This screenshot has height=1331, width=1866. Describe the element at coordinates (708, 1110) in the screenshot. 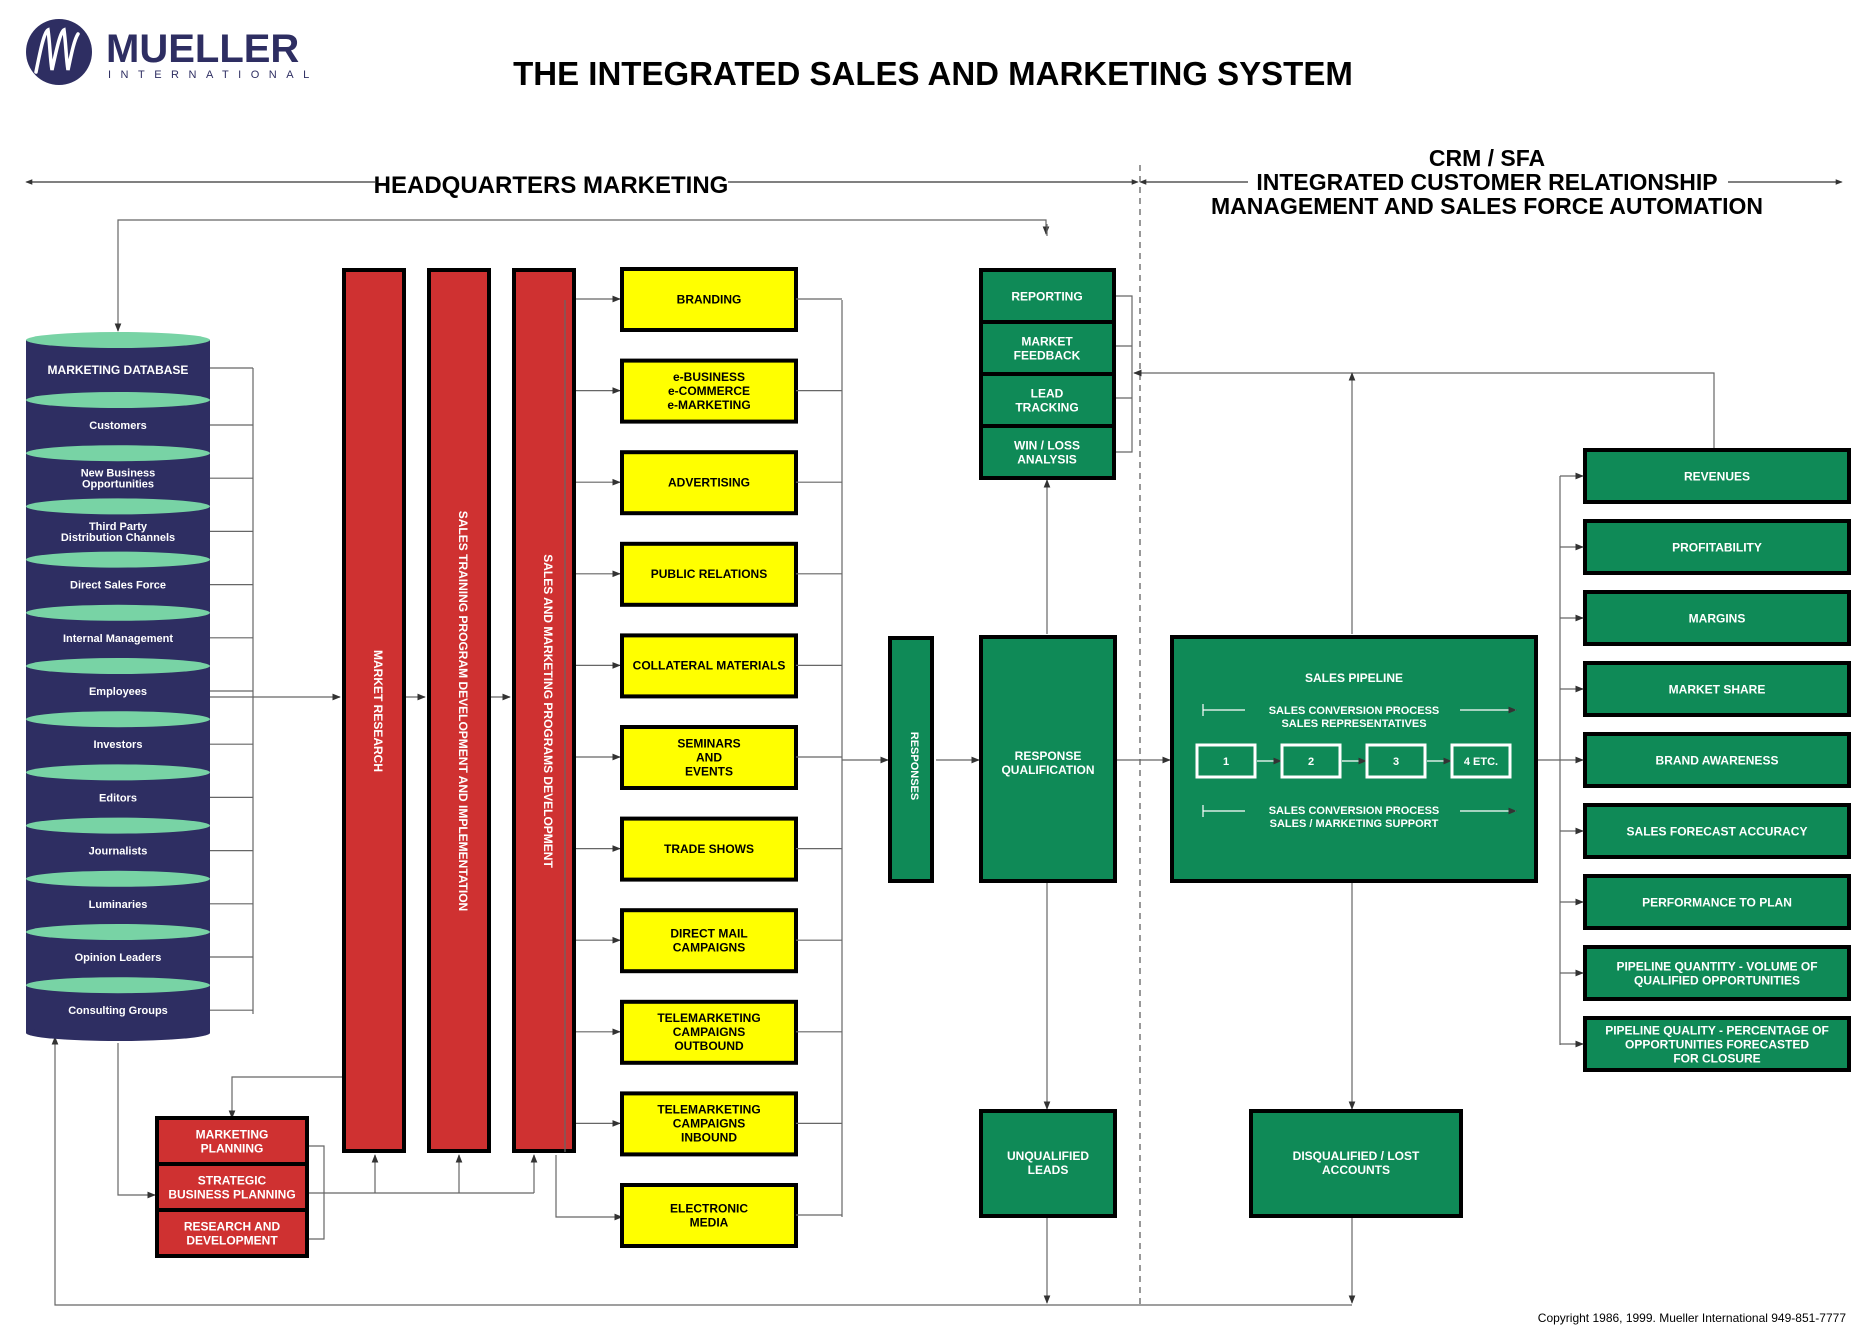

I see `program-10-line1: TELEMARKETING` at that location.